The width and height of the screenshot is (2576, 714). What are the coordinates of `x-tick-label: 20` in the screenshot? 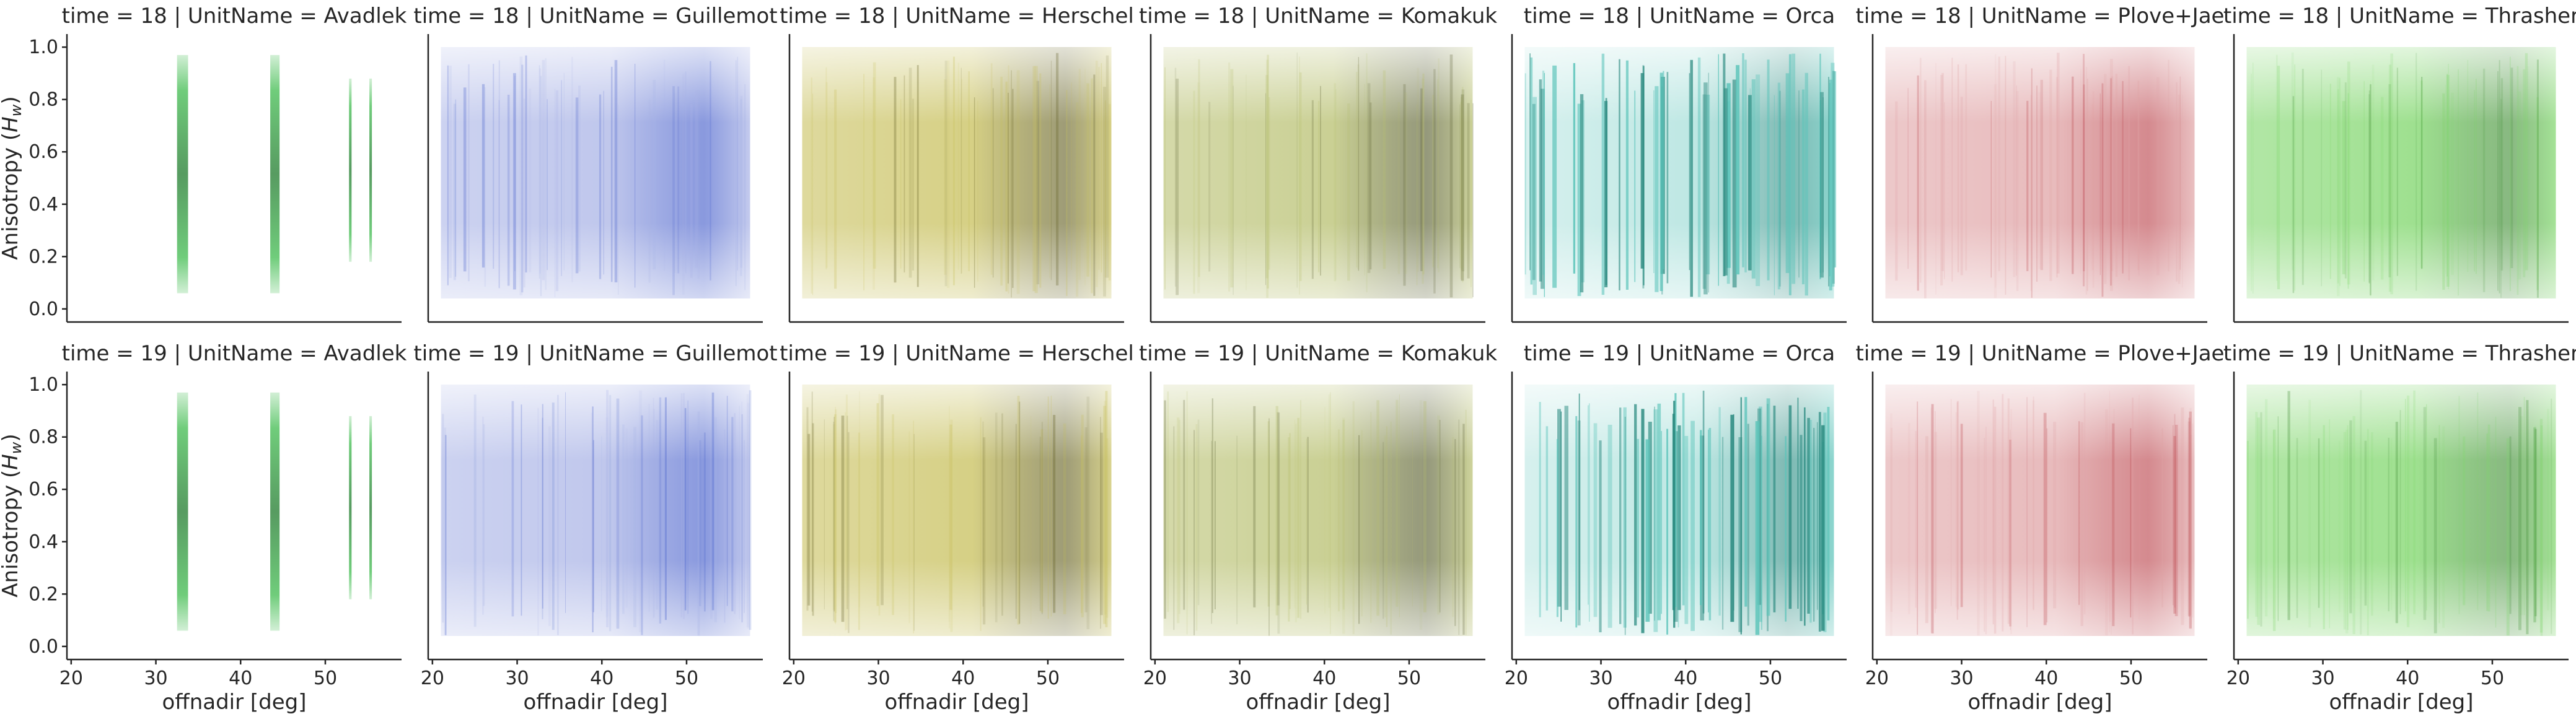 It's located at (1877, 678).